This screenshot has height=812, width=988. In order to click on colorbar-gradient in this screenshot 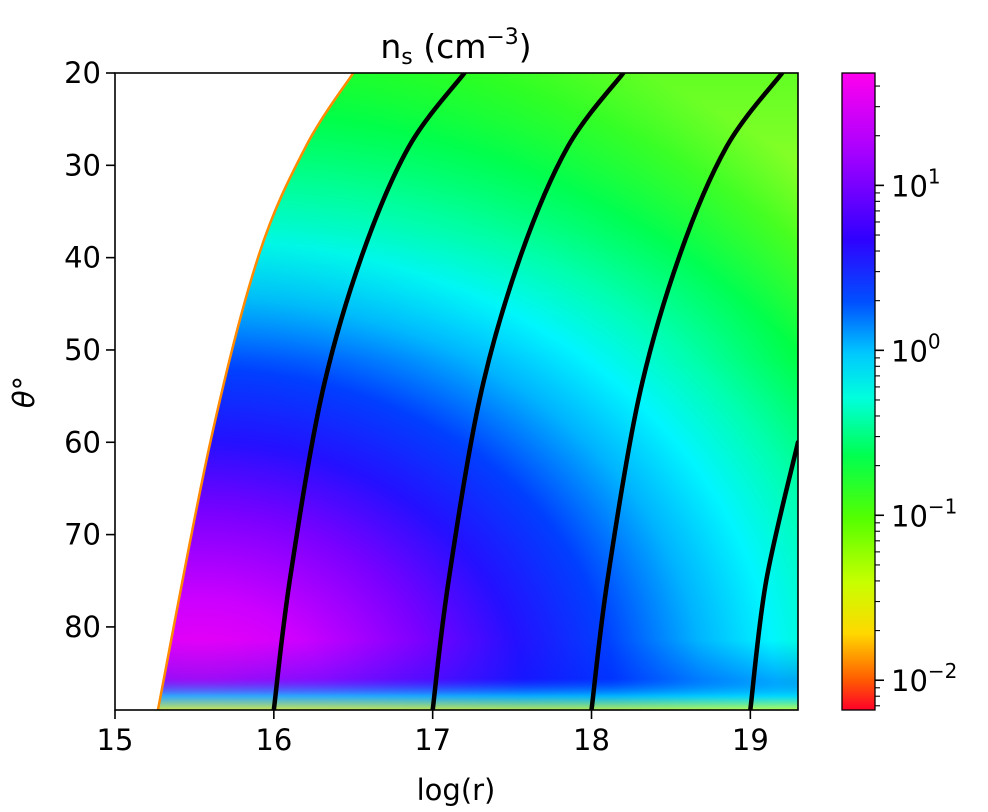, I will do `click(858, 391)`.